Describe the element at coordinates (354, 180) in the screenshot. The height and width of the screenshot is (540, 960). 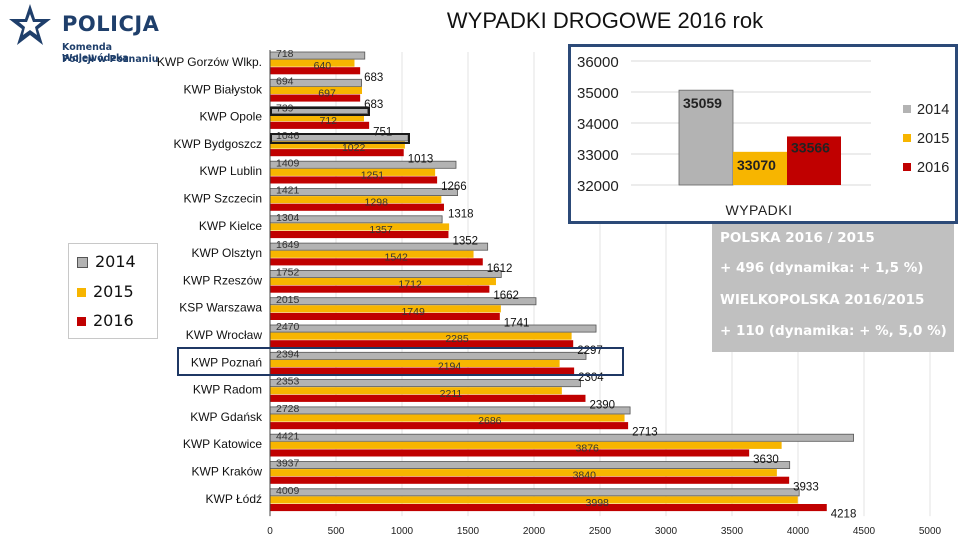
I see `bar-kwp-lublin-2016` at that location.